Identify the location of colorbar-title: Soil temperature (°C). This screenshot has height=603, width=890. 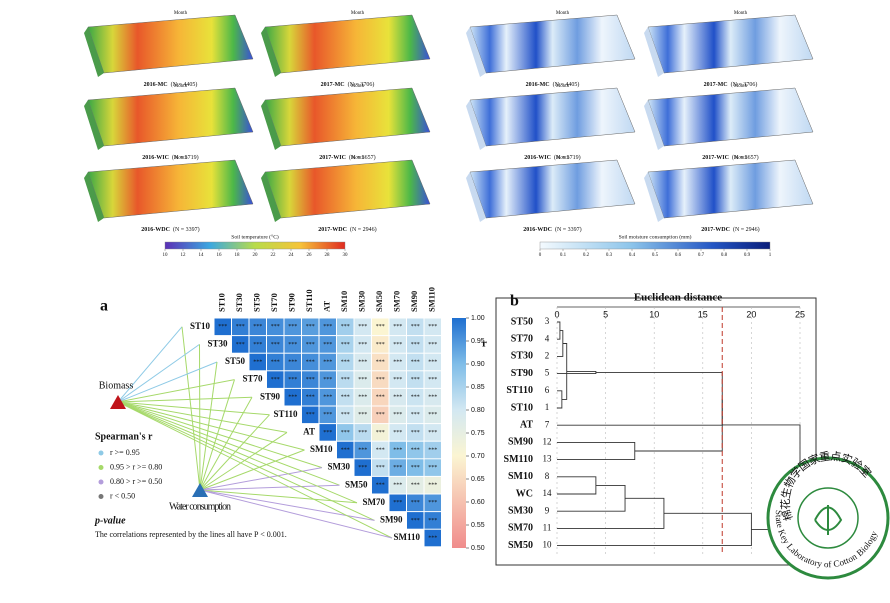
(255, 236).